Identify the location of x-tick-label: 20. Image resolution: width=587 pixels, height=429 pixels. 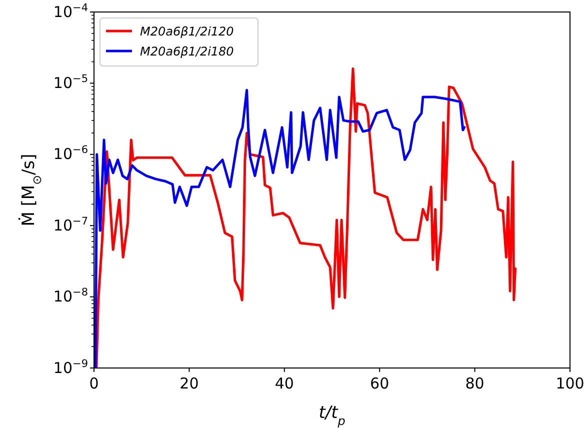
(189, 383).